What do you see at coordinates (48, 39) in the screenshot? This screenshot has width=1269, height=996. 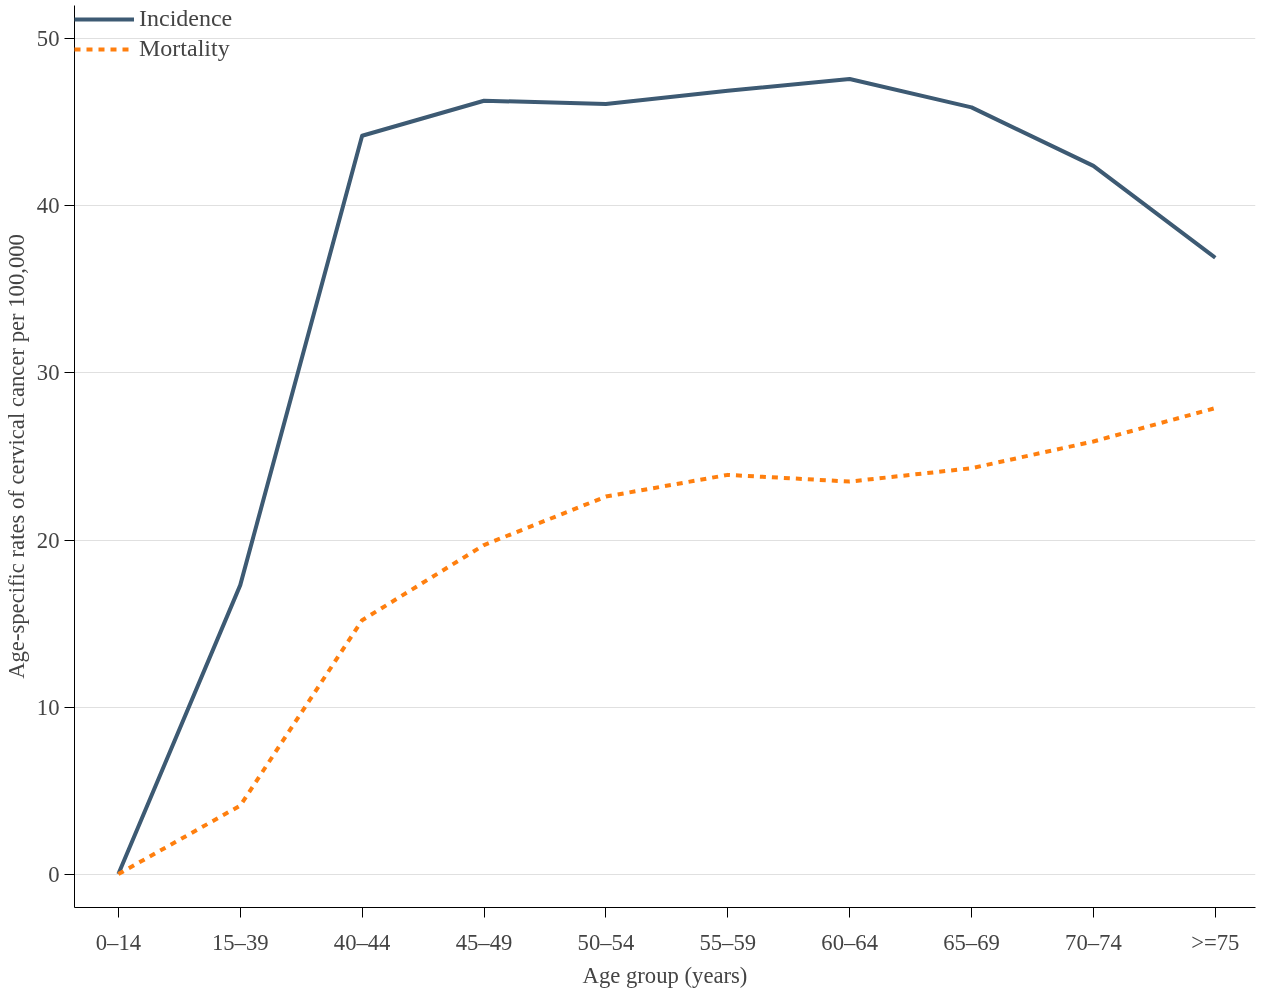 I see `y-tick-label: 50` at bounding box center [48, 39].